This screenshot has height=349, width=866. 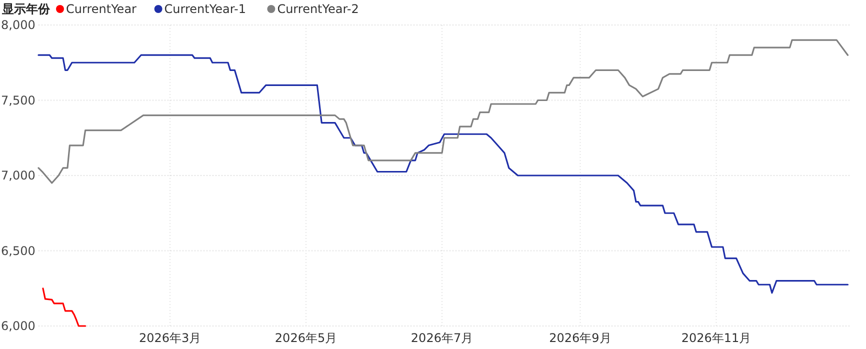 I want to click on x-tick-label: 2026年5月, so click(x=306, y=338).